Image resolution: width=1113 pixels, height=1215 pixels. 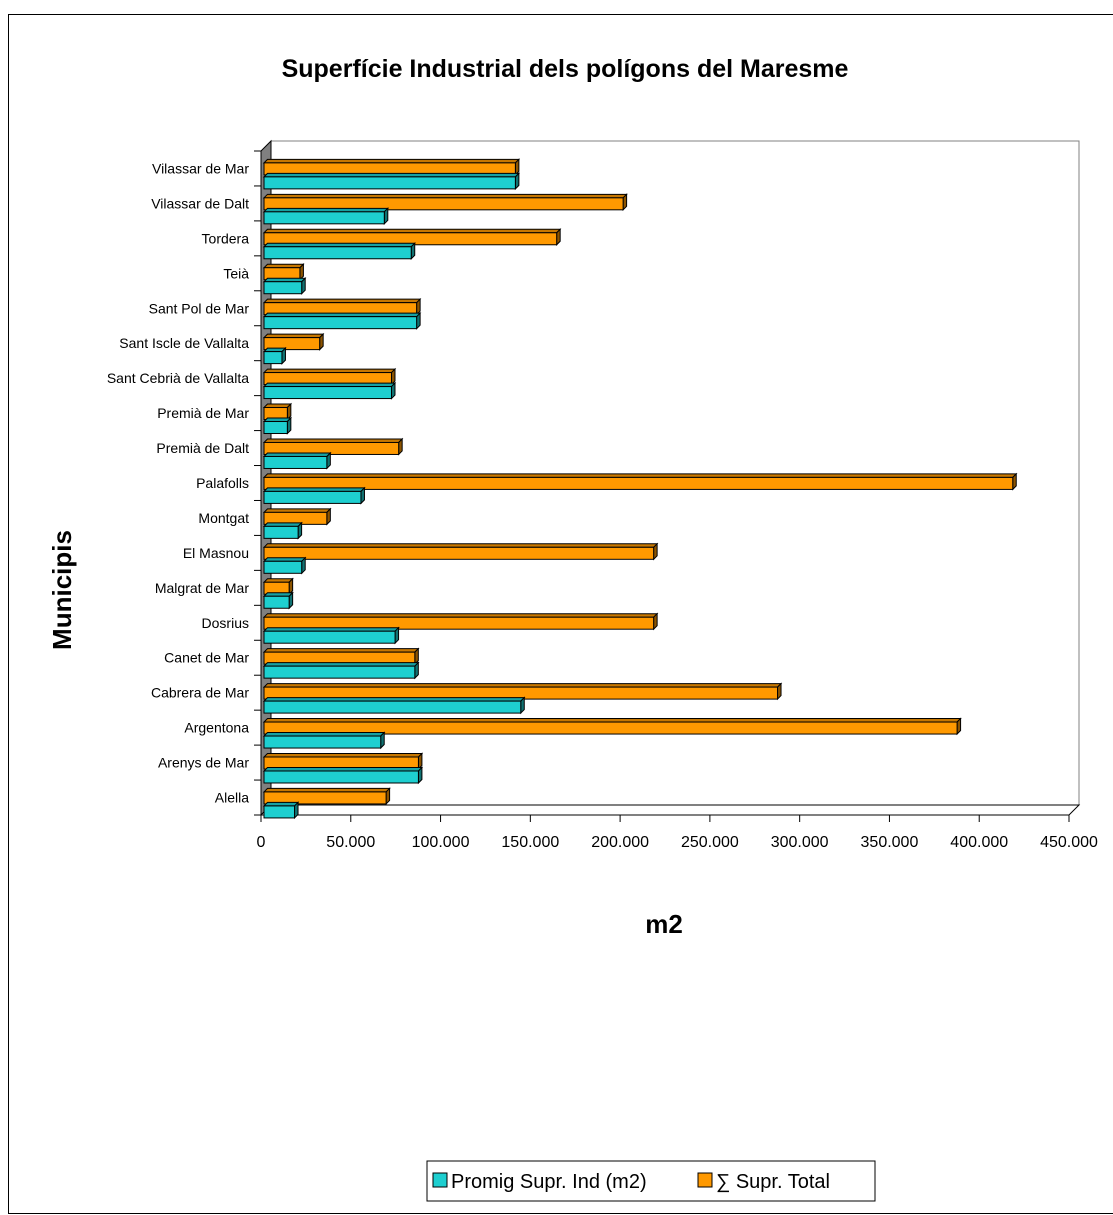 What do you see at coordinates (200, 203) in the screenshot?
I see `category-label: Vilassar de Dalt` at bounding box center [200, 203].